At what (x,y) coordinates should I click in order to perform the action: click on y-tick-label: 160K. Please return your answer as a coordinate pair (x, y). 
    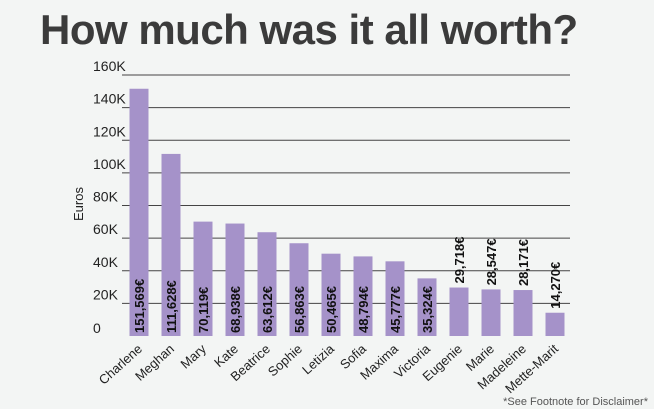
    Looking at the image, I should click on (109, 66).